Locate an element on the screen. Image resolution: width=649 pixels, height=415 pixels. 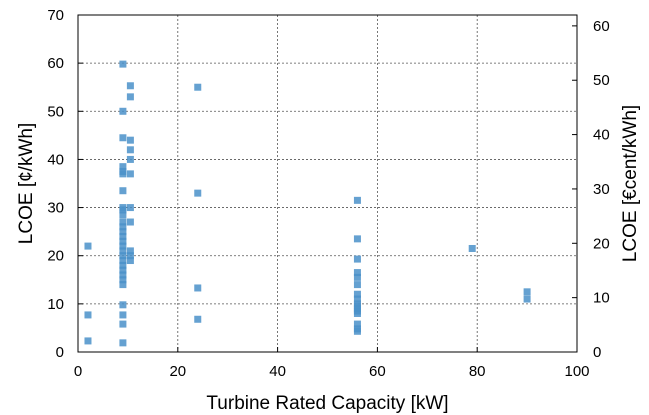
y-tick-label: 10 is located at coordinates (55, 304).